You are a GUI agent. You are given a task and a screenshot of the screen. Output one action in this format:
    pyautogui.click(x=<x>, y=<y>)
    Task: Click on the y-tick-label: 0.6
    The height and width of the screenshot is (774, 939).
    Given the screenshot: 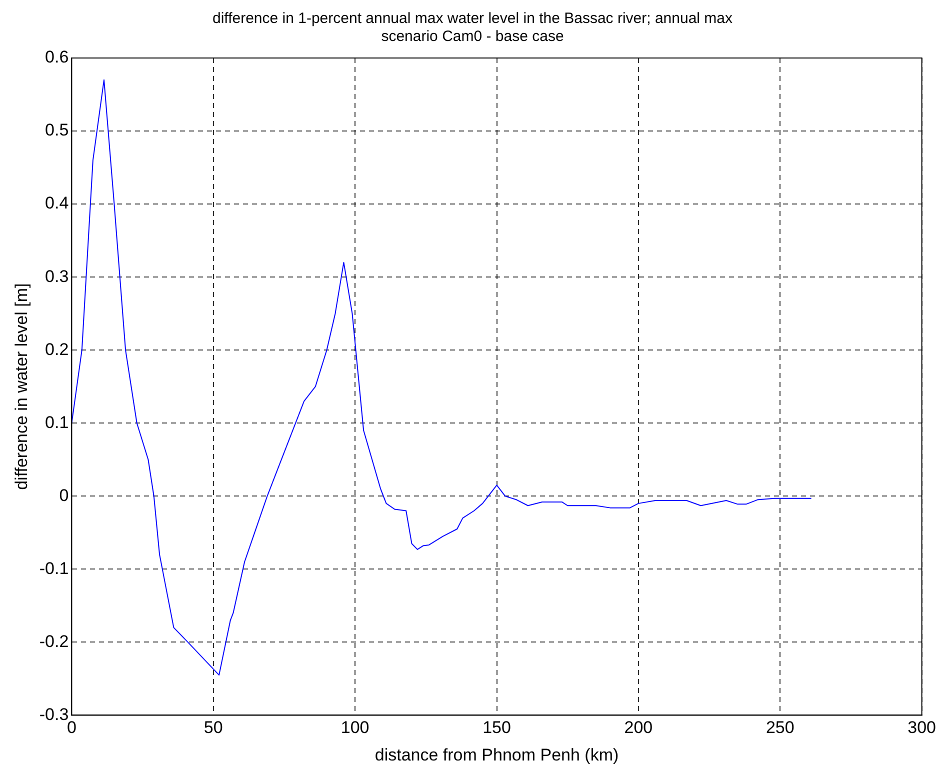 What is the action you would take?
    pyautogui.click(x=57, y=57)
    